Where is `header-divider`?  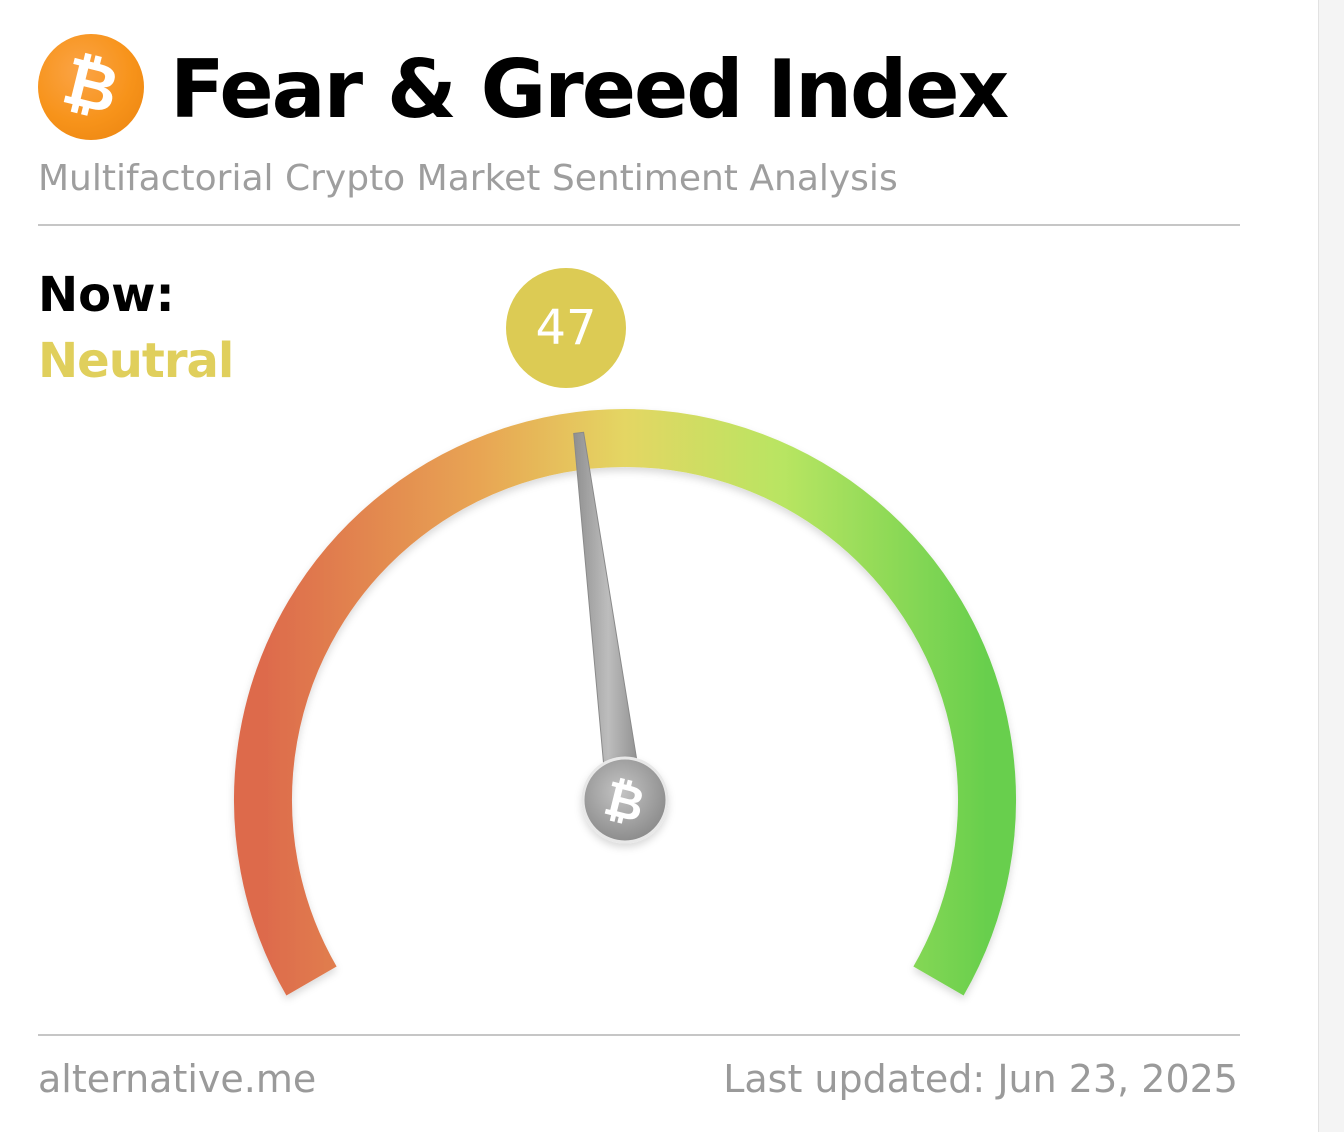 header-divider is located at coordinates (639, 225).